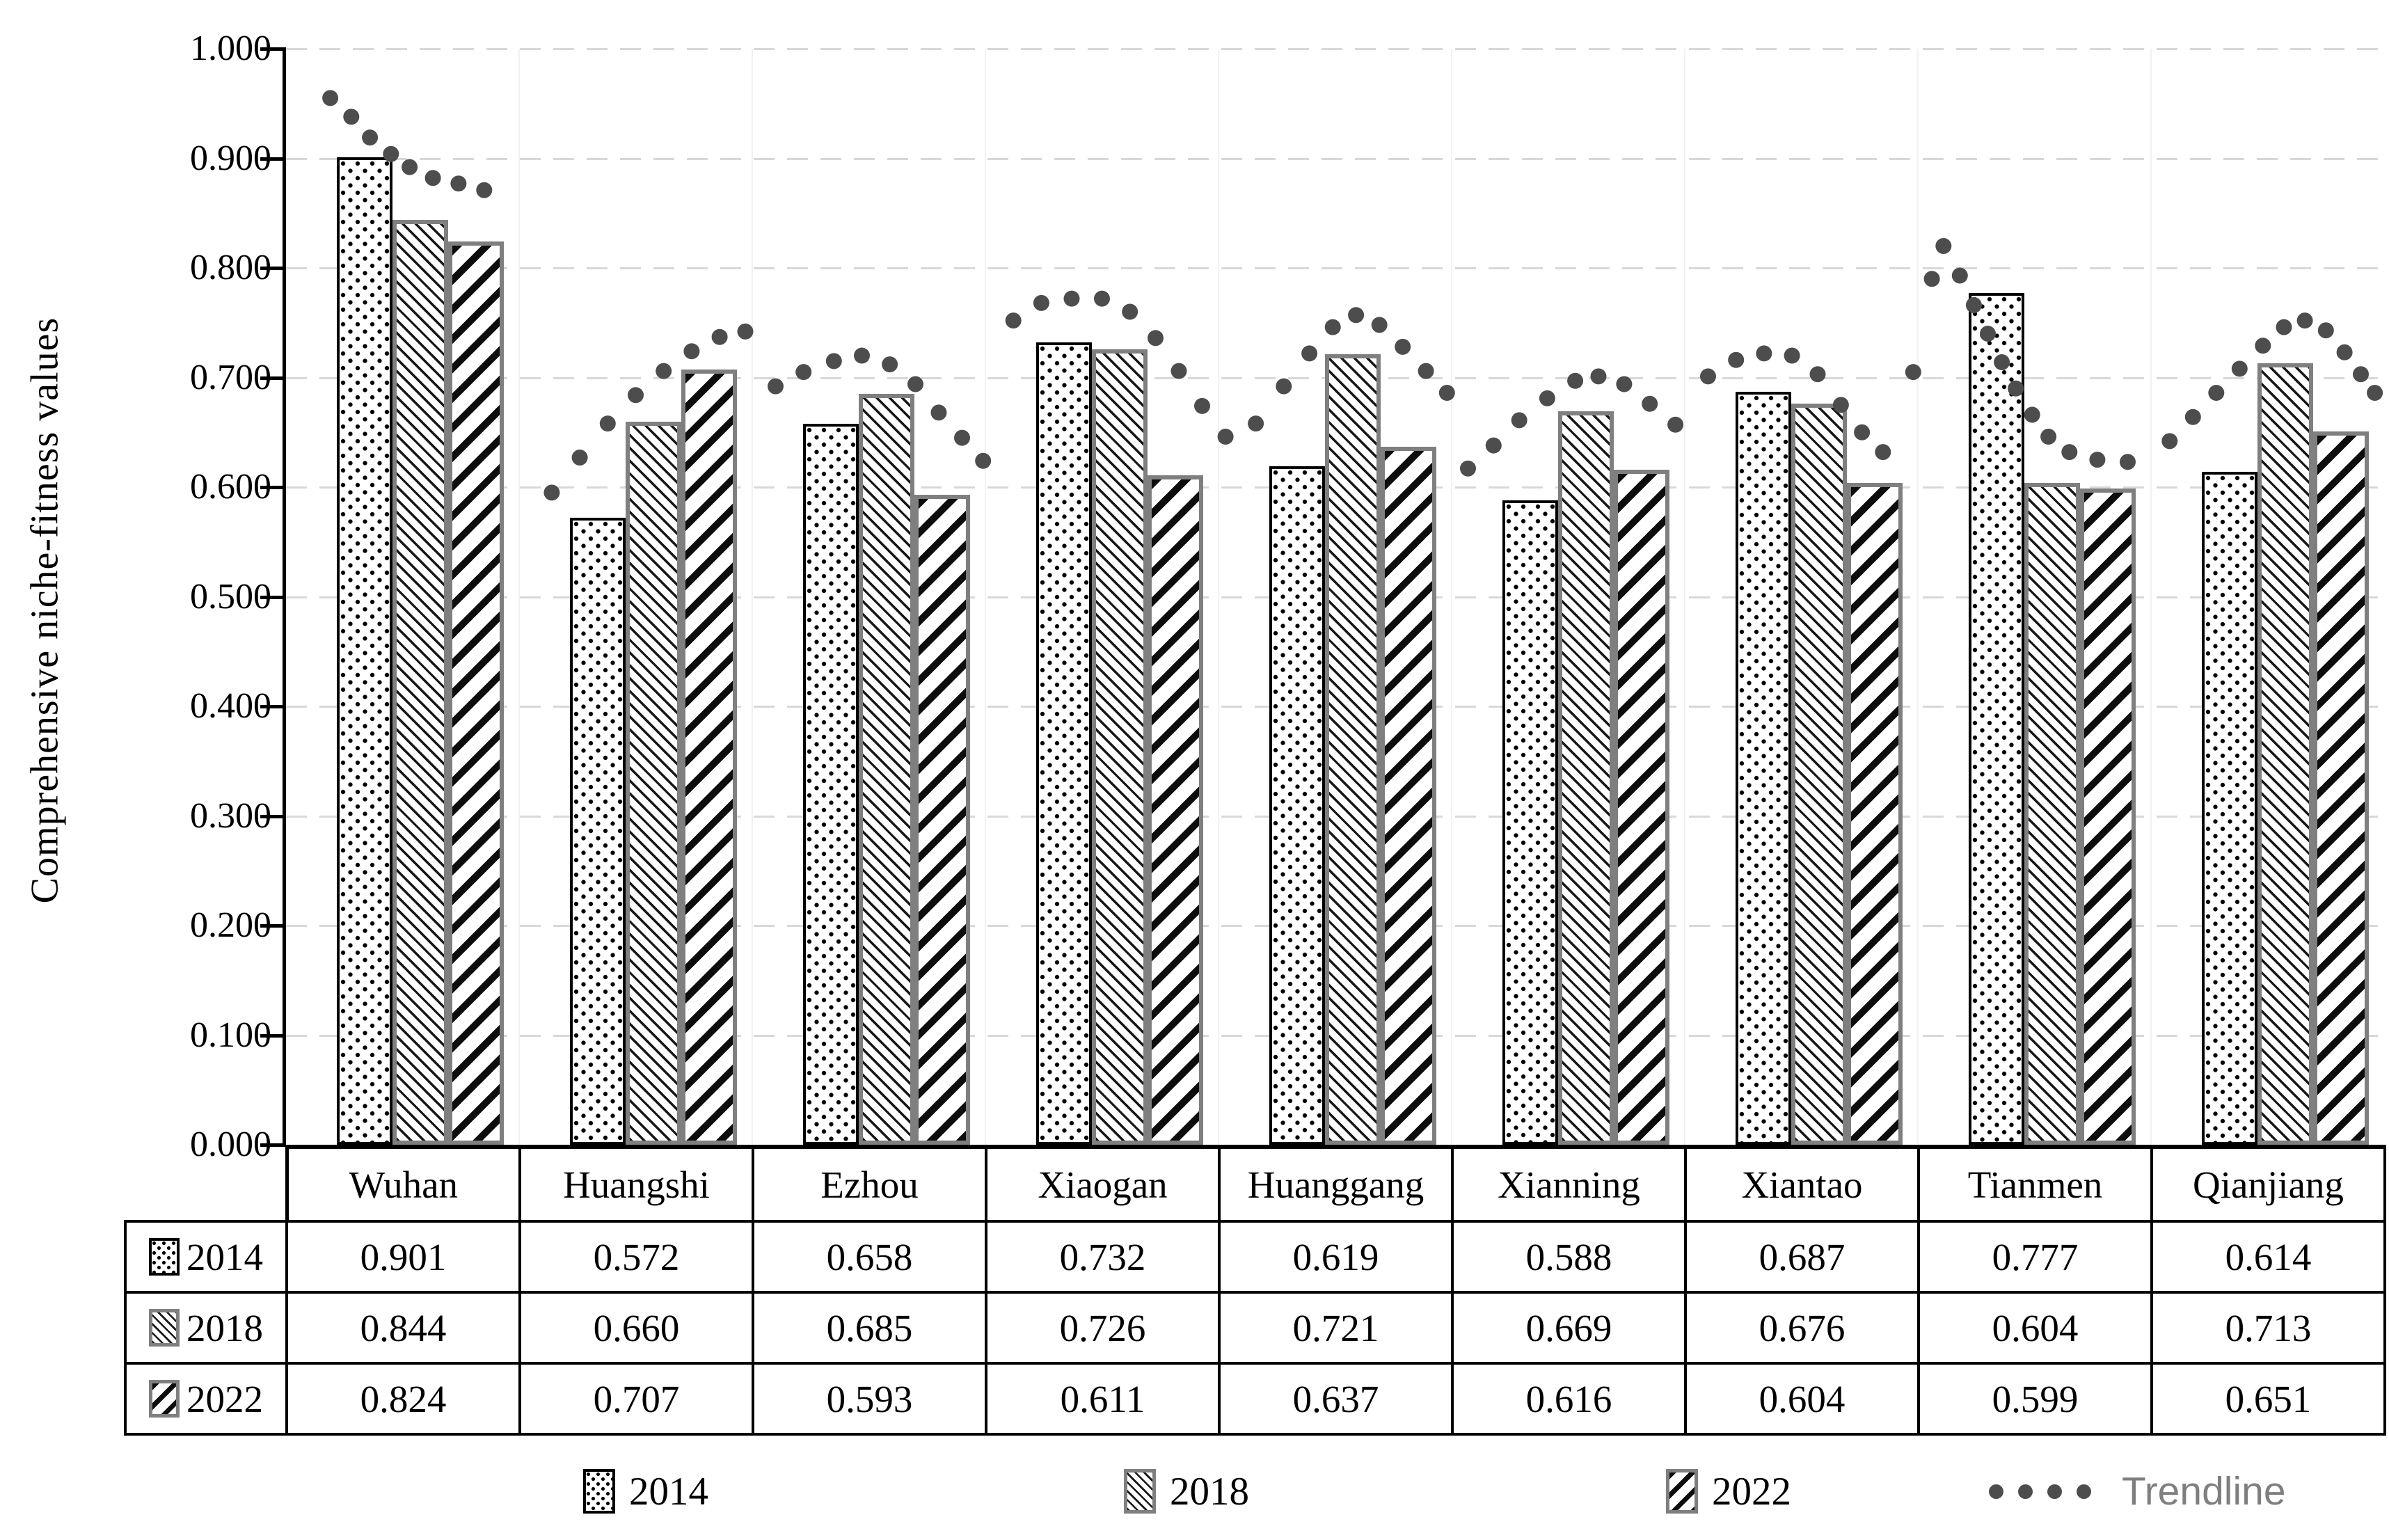 The width and height of the screenshot is (2389, 1540). I want to click on legend-swatch-2018-icon, so click(1140, 1492).